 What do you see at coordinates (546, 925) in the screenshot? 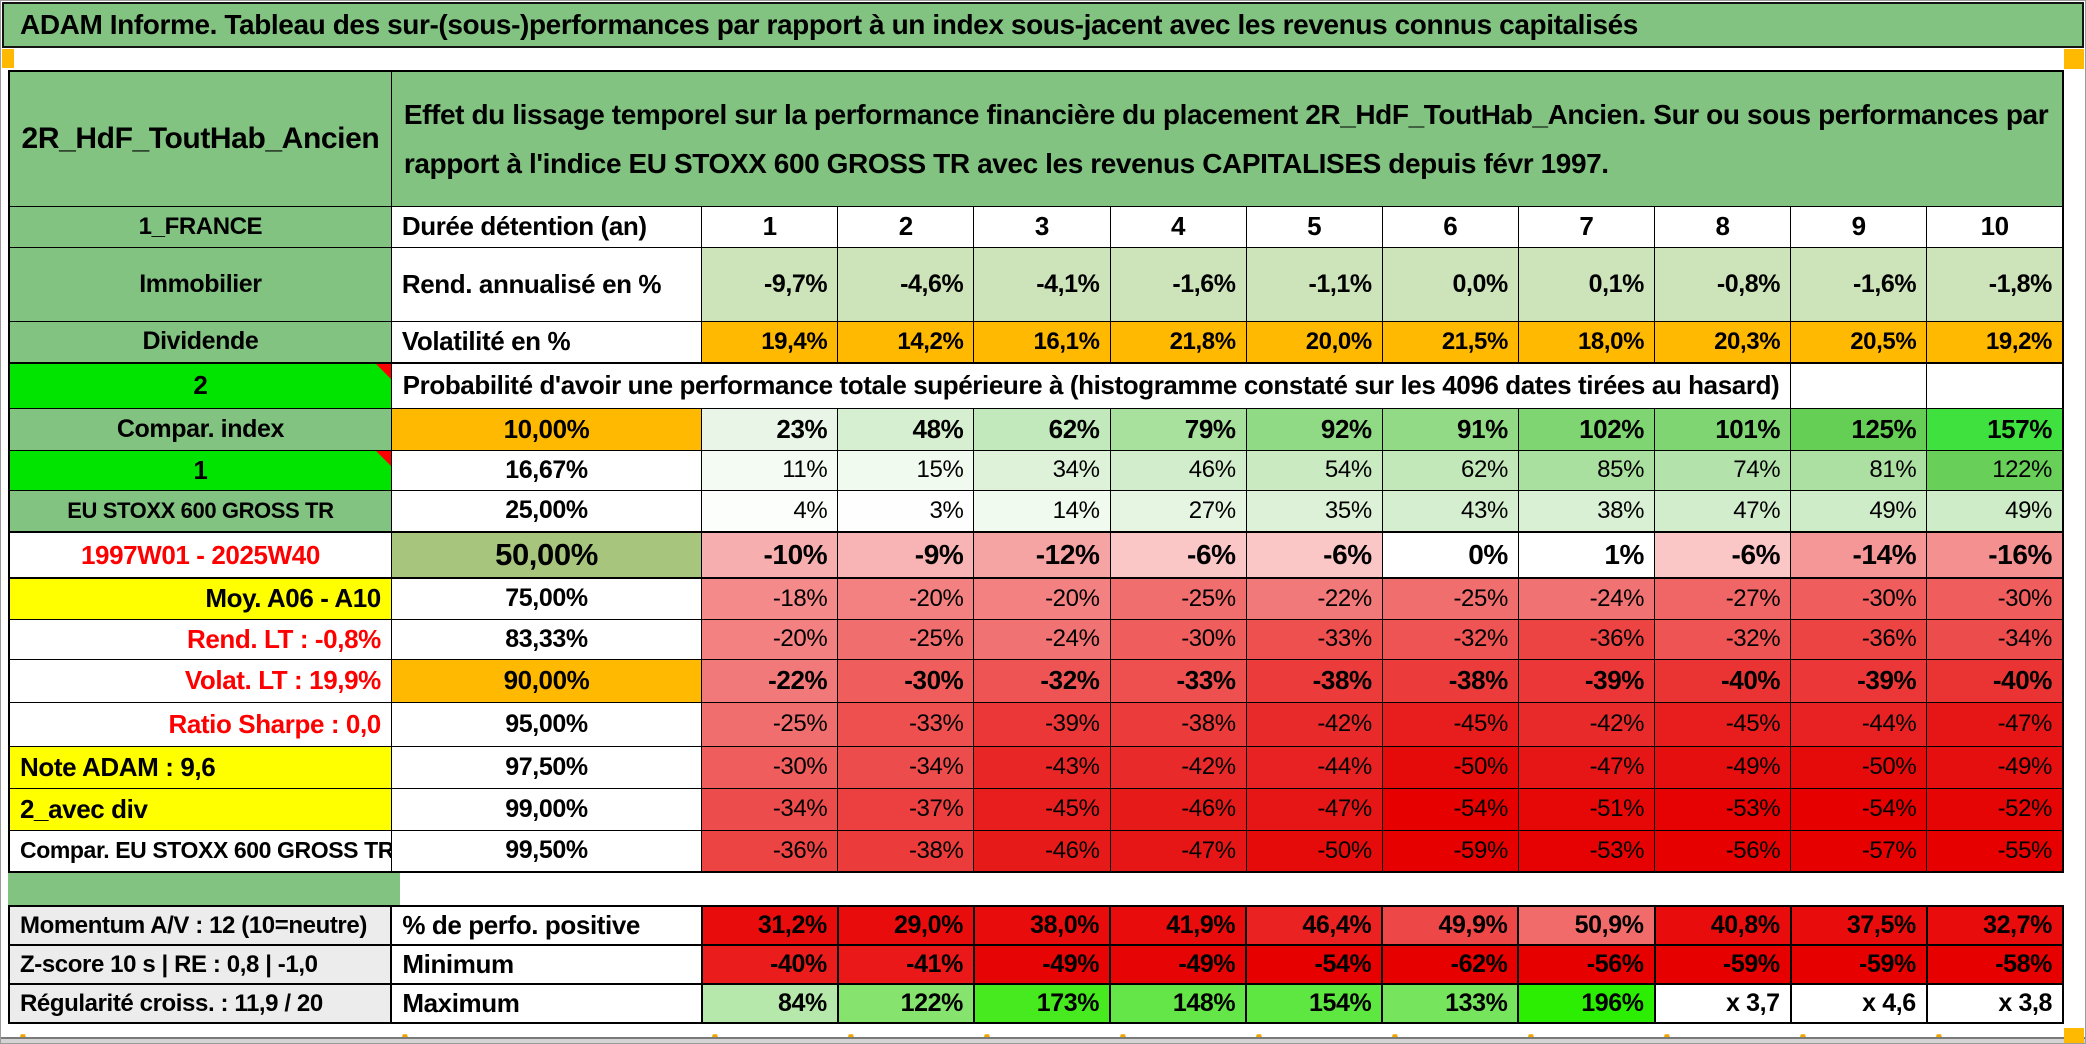
I see `b-perfo_positive: % de perfo. positive` at bounding box center [546, 925].